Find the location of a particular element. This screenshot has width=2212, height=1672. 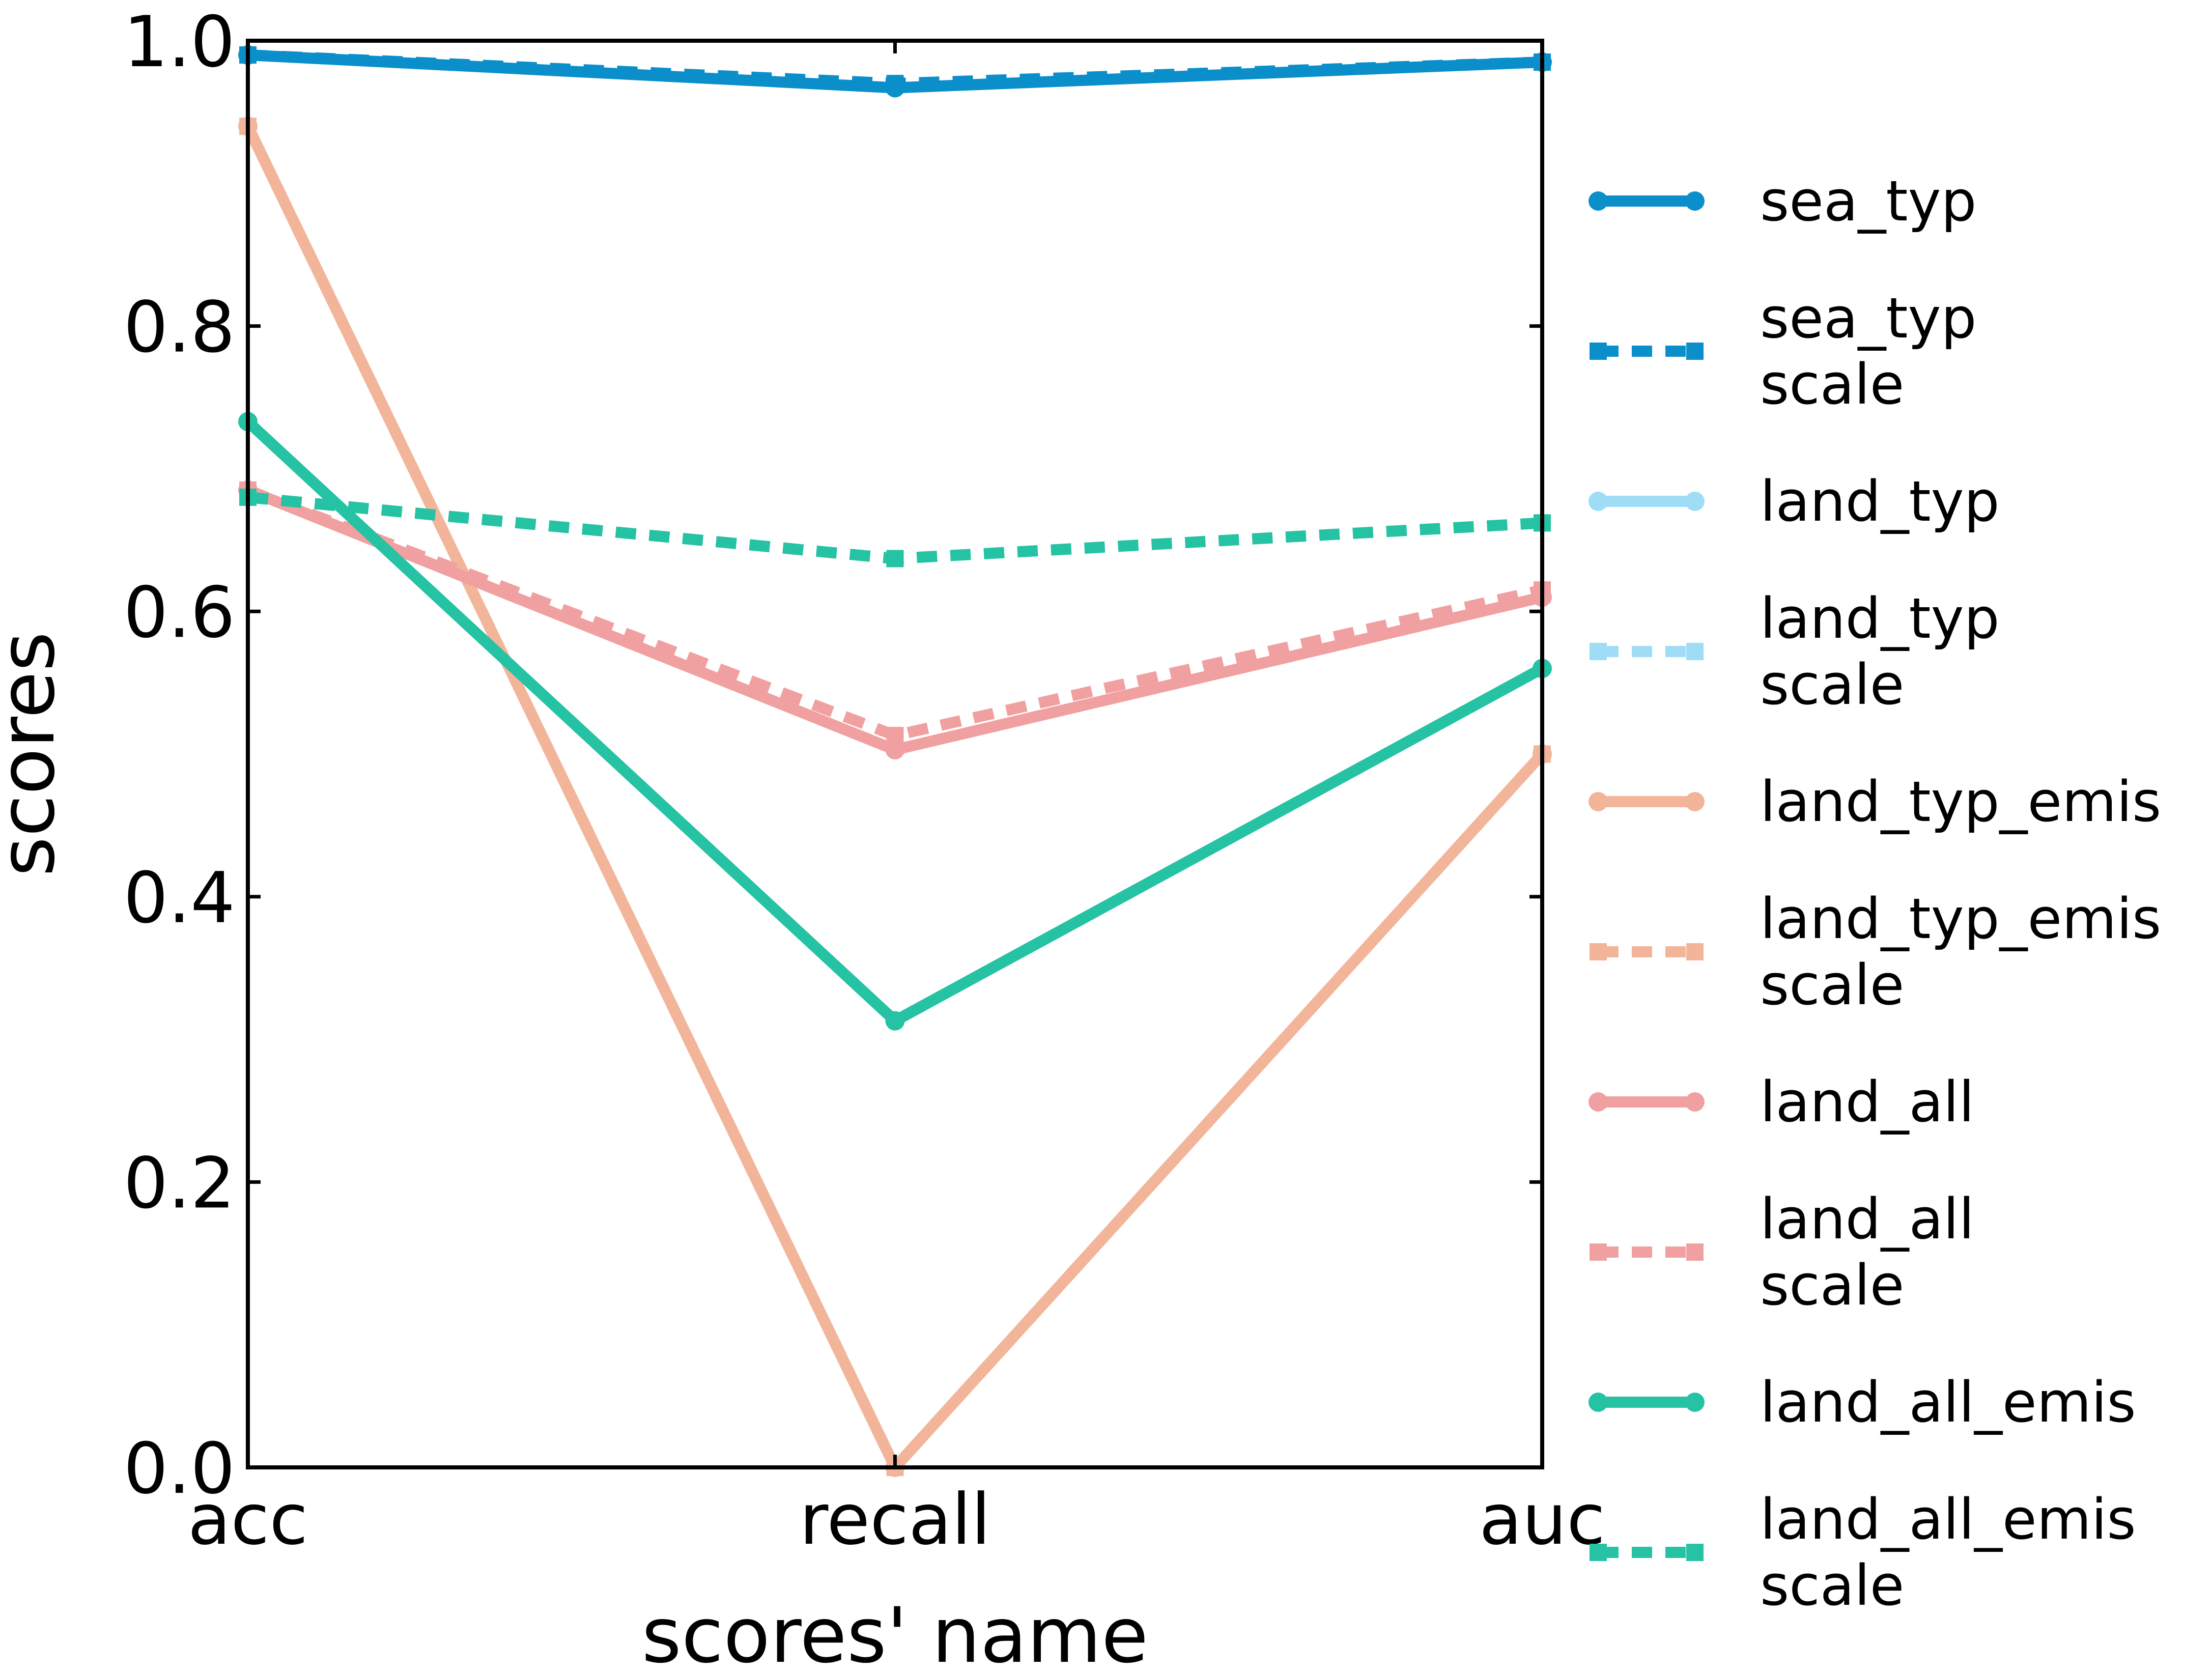

y-tick-label: 0.4 is located at coordinates (179, 898).